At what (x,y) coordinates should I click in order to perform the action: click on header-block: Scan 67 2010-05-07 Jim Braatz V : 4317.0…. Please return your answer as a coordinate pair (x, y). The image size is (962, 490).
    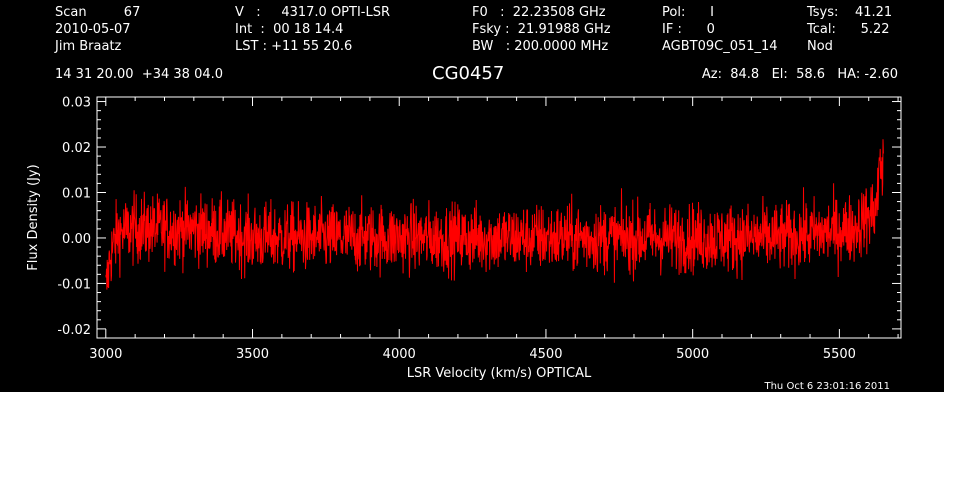
    Looking at the image, I should click on (476, 44).